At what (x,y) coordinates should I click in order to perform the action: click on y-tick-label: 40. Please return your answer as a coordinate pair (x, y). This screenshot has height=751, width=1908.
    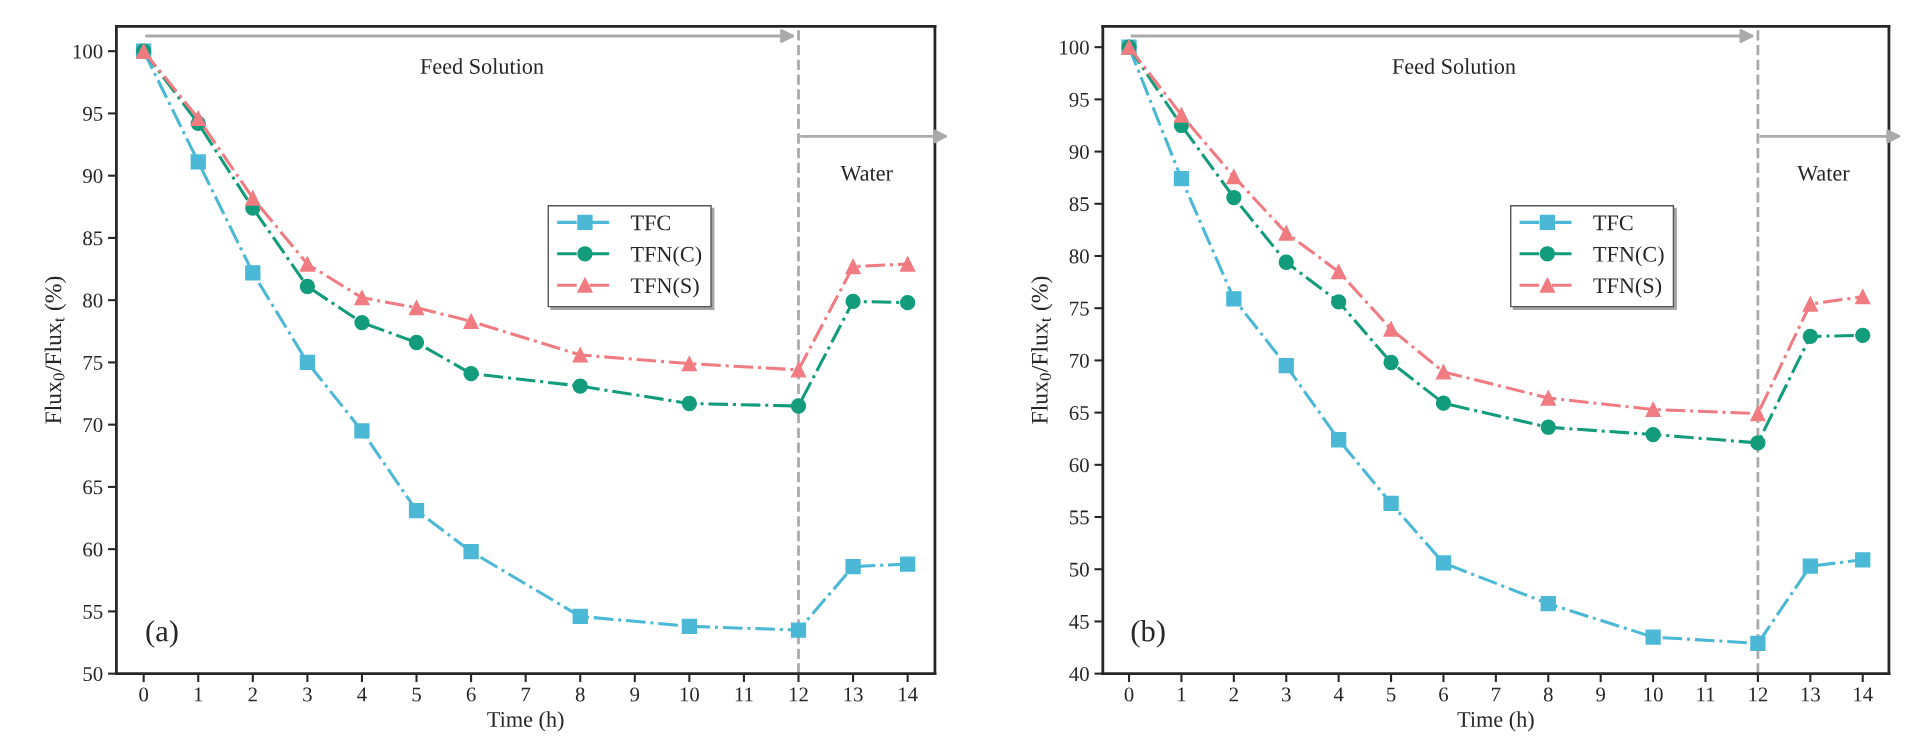
    Looking at the image, I should click on (1079, 674).